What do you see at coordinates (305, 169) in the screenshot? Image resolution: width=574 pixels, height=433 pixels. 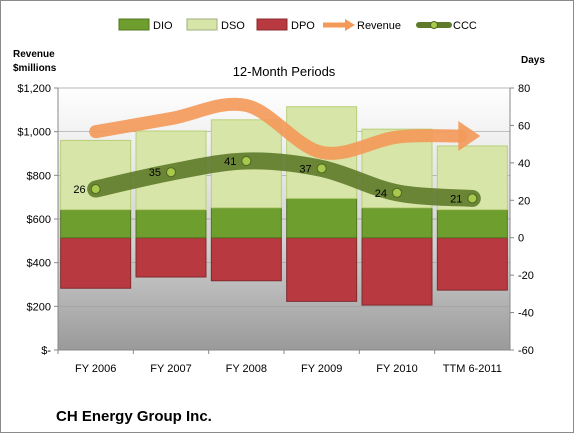 I see `ccc-label: 37` at bounding box center [305, 169].